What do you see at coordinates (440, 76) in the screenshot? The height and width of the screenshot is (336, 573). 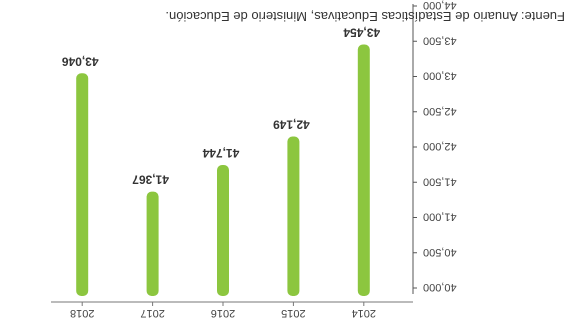 I see `value-axis-tick-label: 43,000` at bounding box center [440, 76].